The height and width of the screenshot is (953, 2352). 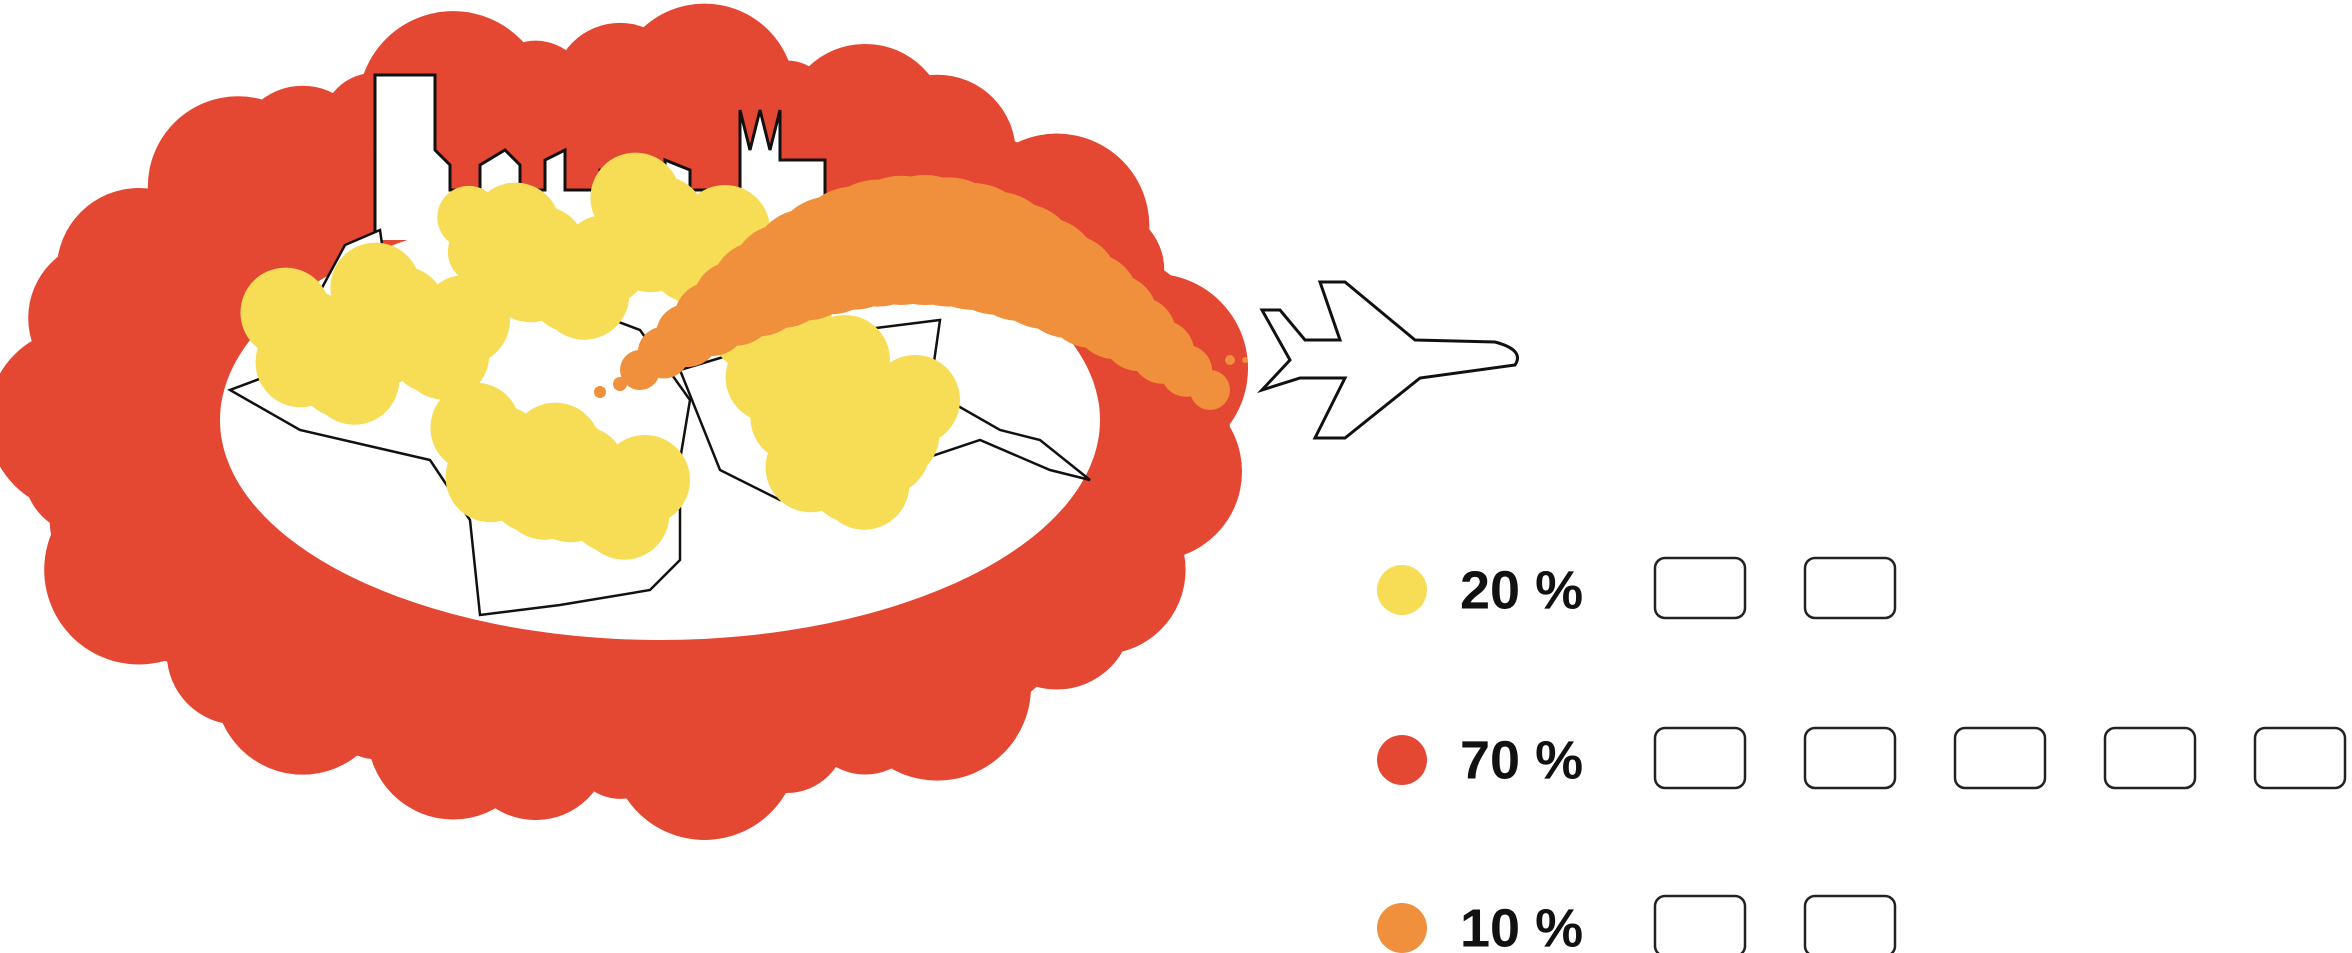 I want to click on airplane, so click(x=1388, y=360).